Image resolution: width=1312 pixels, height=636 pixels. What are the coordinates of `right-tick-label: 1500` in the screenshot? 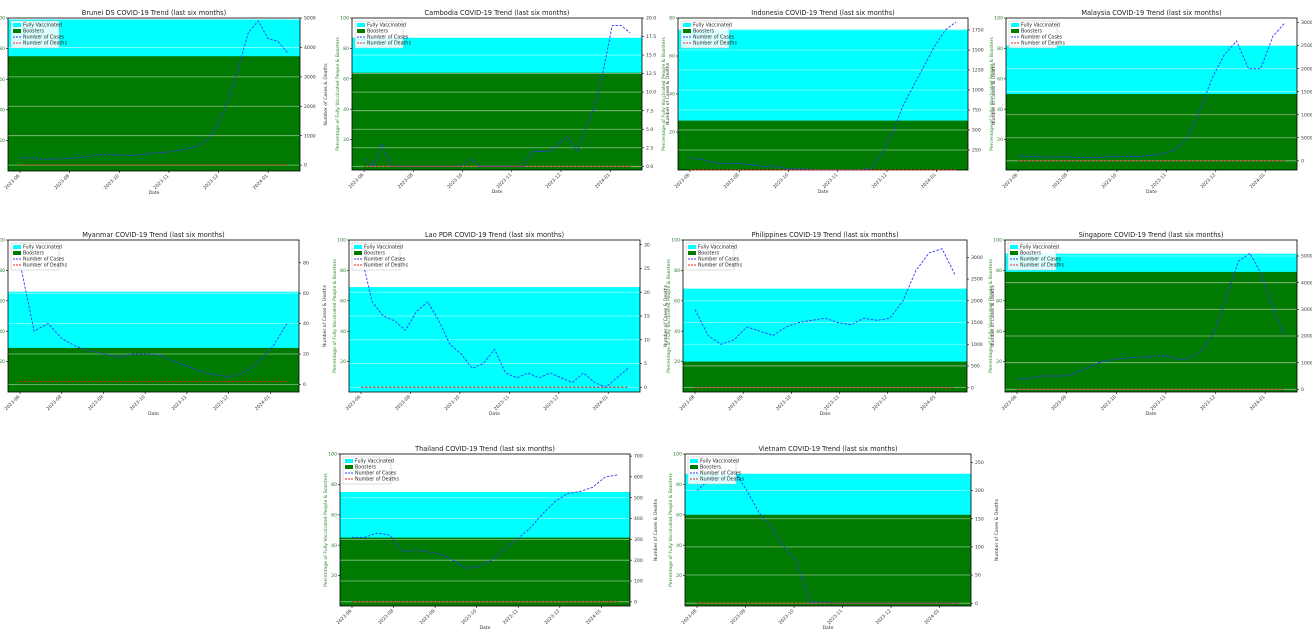 It's located at (978, 51).